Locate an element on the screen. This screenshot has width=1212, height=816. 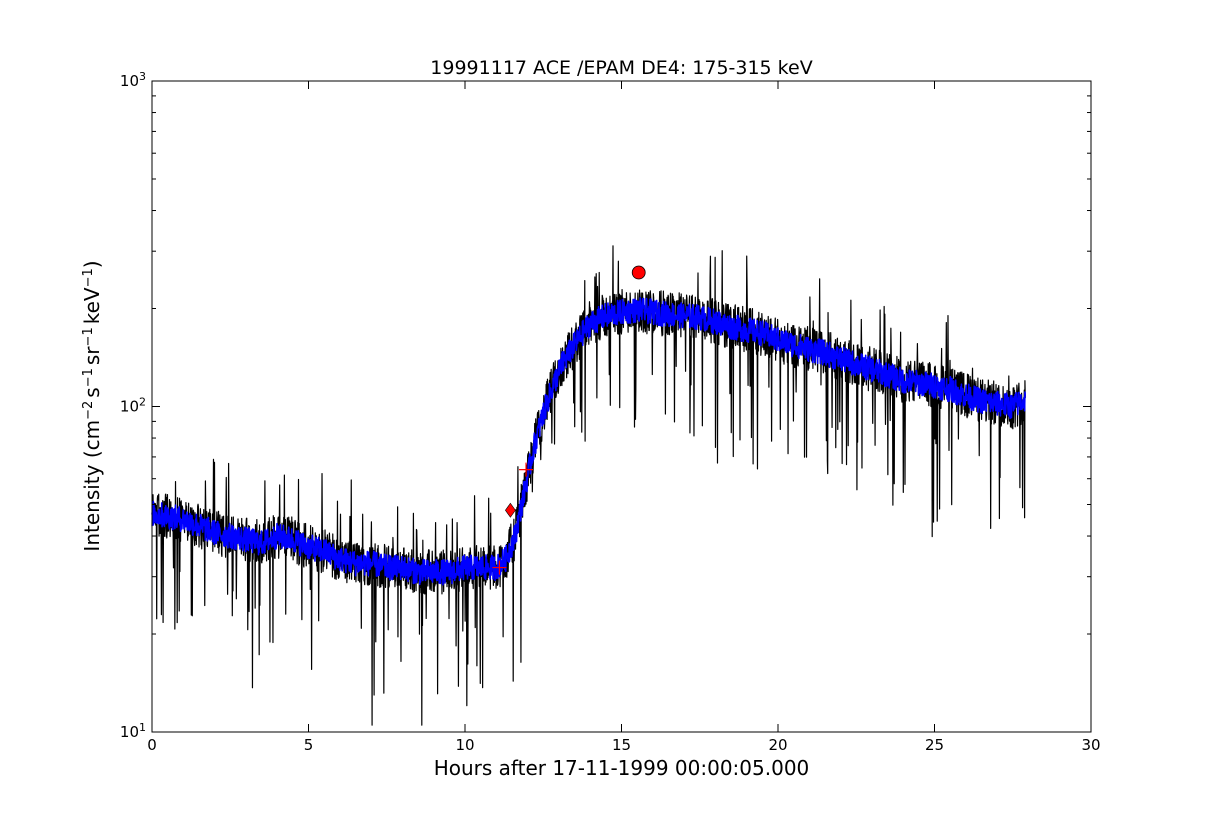
x-tick-label: 15 is located at coordinates (621, 745).